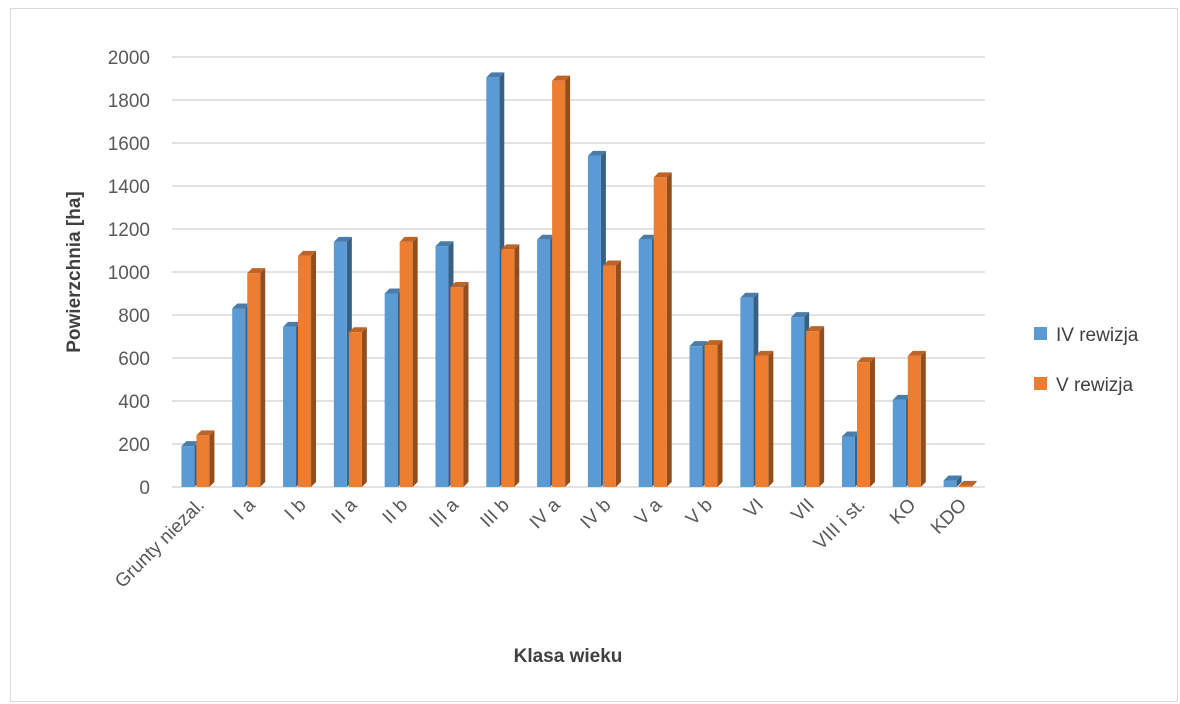  Describe the element at coordinates (205, 458) in the screenshot. I see `bar-v-rewizja-grunty-niezal` at that location.